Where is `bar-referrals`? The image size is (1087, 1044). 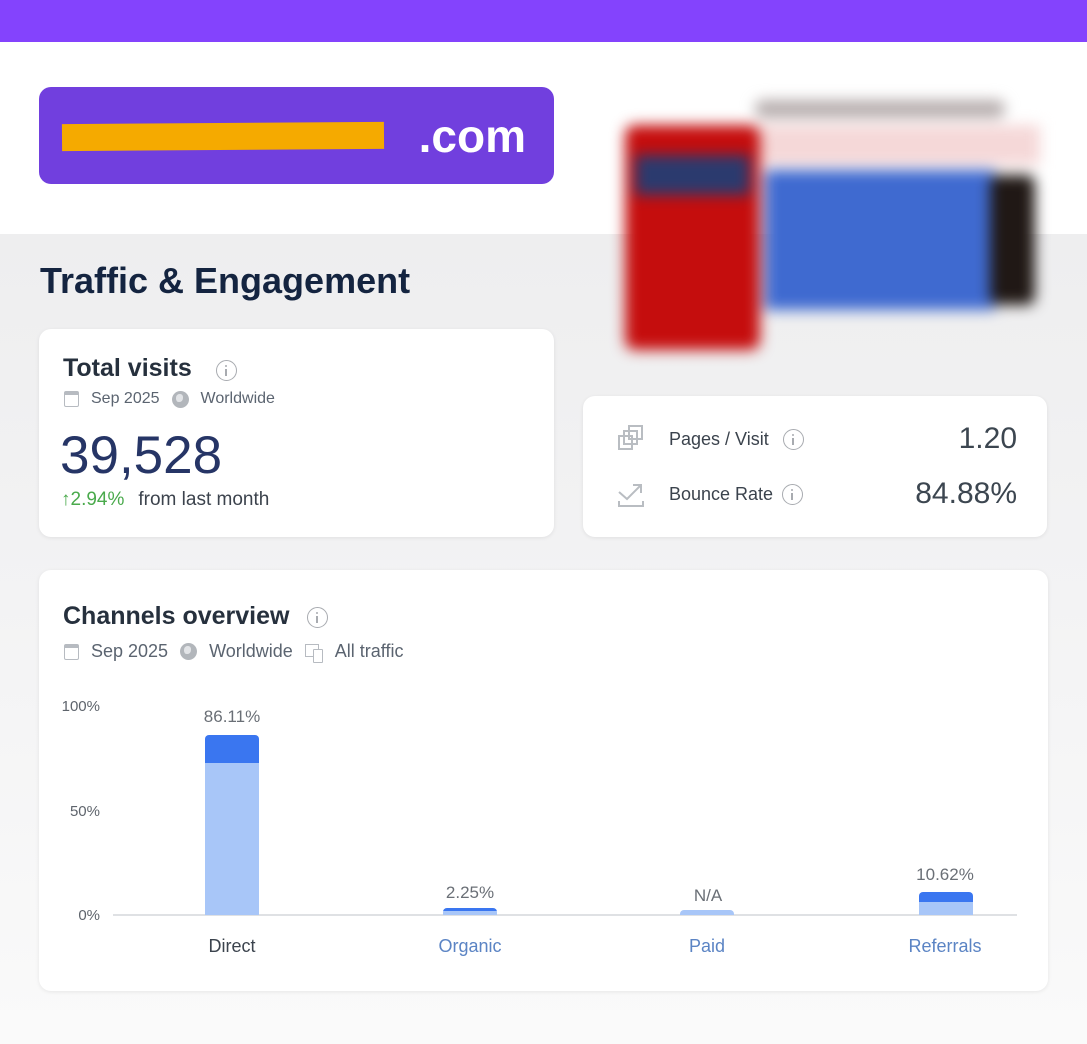
bar-referrals is located at coordinates (946, 903).